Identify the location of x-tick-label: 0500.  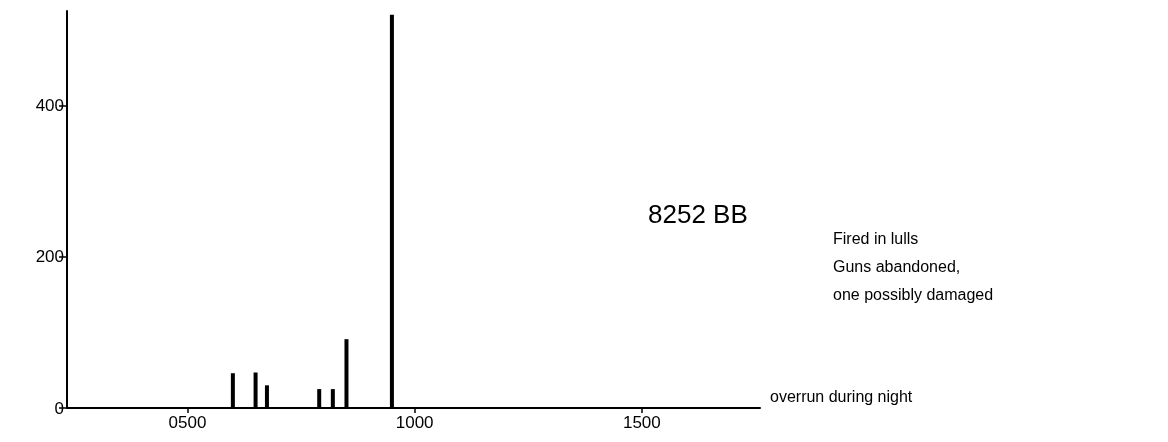
(187, 422).